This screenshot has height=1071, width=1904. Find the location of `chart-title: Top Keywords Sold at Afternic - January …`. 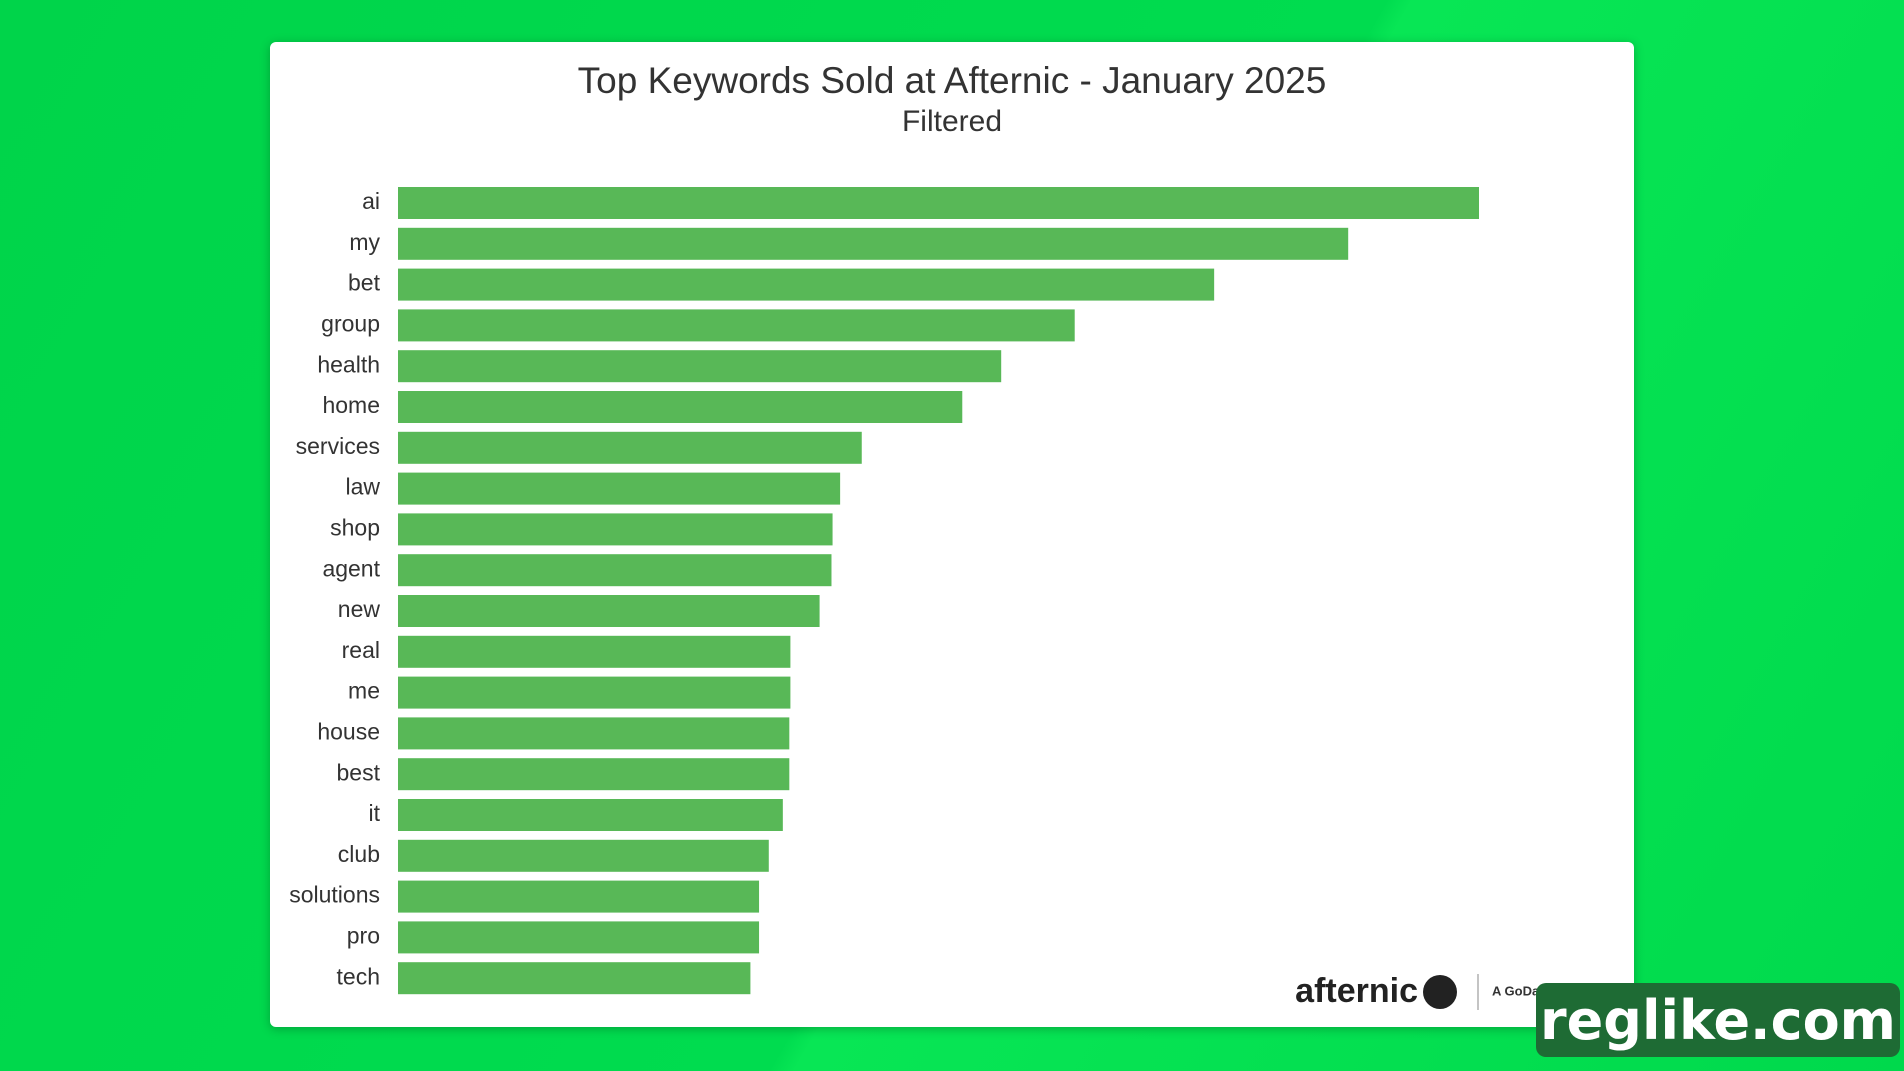

chart-title: Top Keywords Sold at Afternic - January … is located at coordinates (952, 80).